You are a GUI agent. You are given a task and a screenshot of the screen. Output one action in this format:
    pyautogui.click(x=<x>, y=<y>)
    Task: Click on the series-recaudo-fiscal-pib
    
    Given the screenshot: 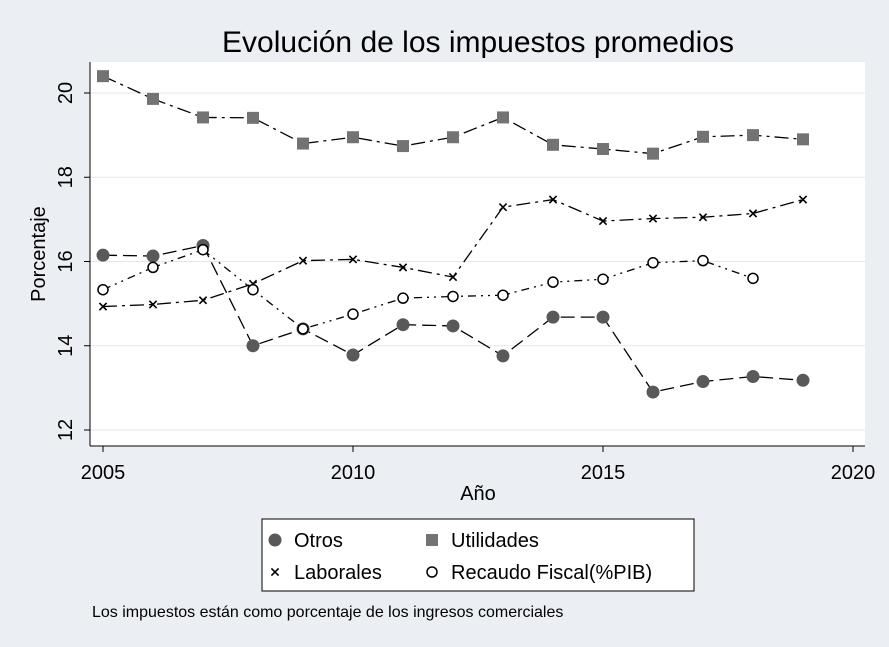 What is the action you would take?
    pyautogui.click(x=428, y=289)
    